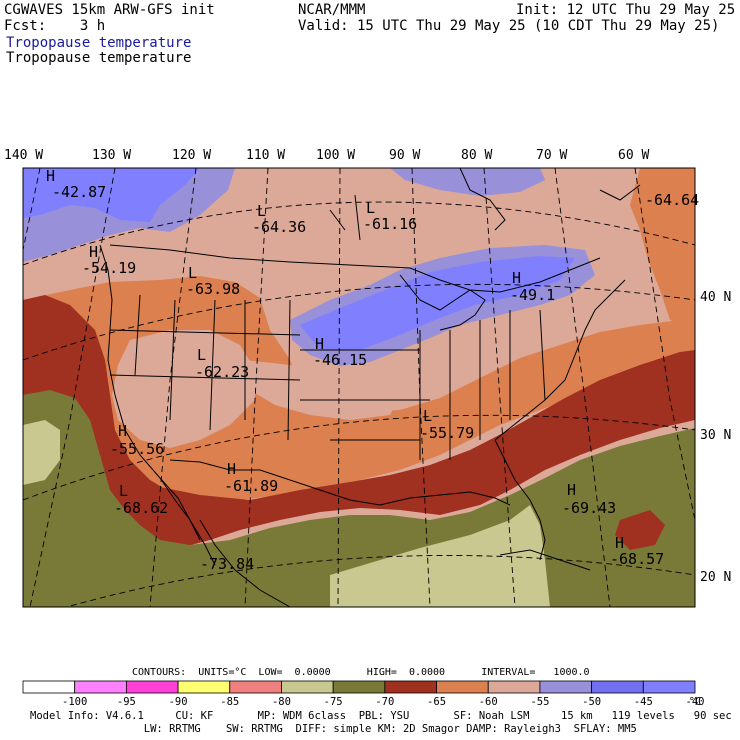 This screenshot has width=740, height=740. I want to click on canadian-islands, so click(485, 212).